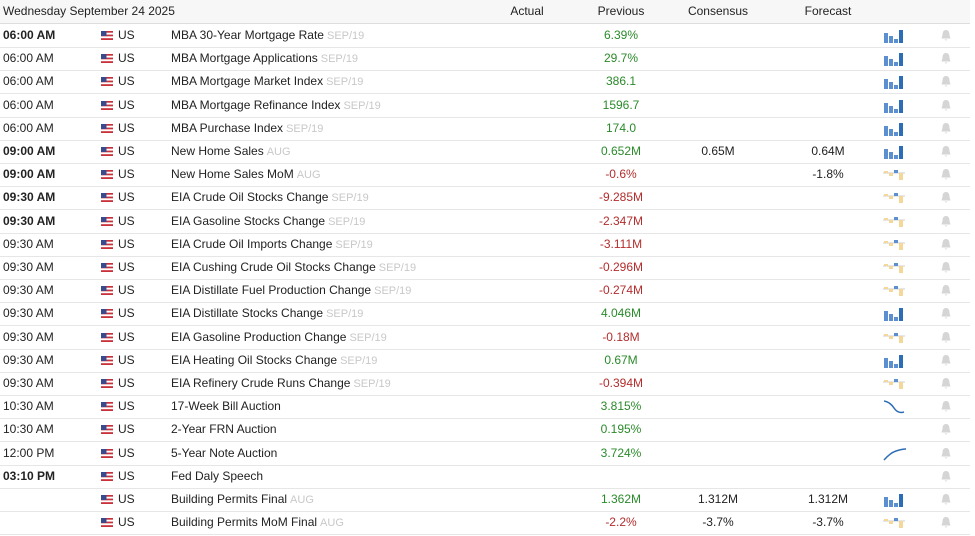 This screenshot has width=975, height=536. Describe the element at coordinates (350, 198) in the screenshot. I see `period: SEP/19` at that location.